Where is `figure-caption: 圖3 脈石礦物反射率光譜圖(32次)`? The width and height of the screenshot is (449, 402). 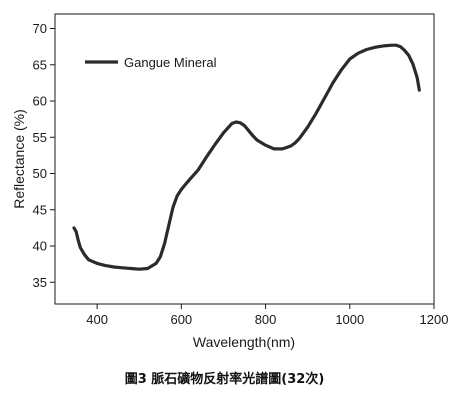
figure-caption: 圖3 脈石礦物反射率光譜圖(32次) is located at coordinates (224, 379).